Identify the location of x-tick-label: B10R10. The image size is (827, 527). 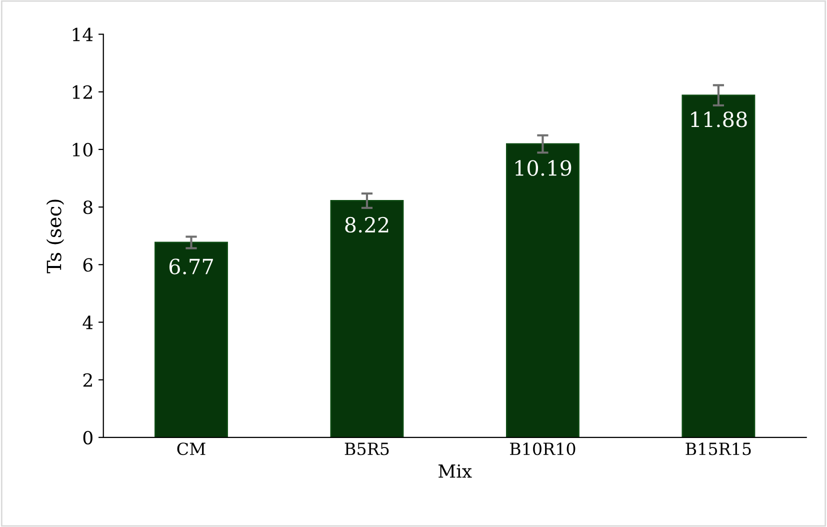
(543, 449).